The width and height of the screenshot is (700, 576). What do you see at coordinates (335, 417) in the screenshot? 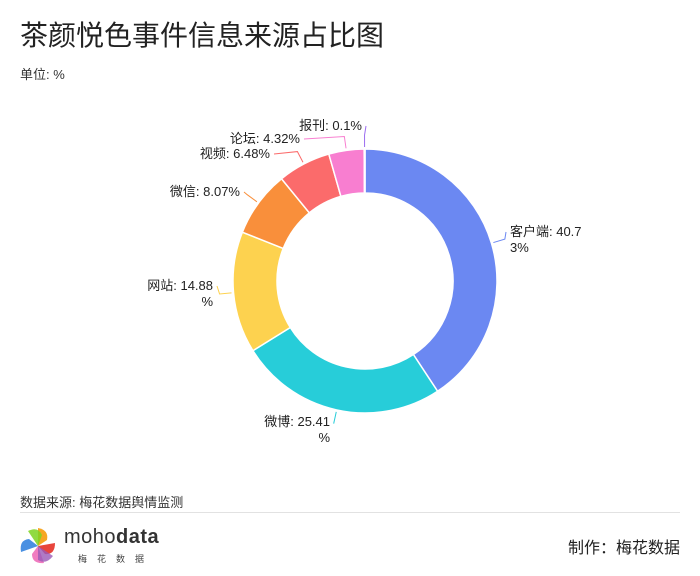
I see `leader-line-微博` at bounding box center [335, 417].